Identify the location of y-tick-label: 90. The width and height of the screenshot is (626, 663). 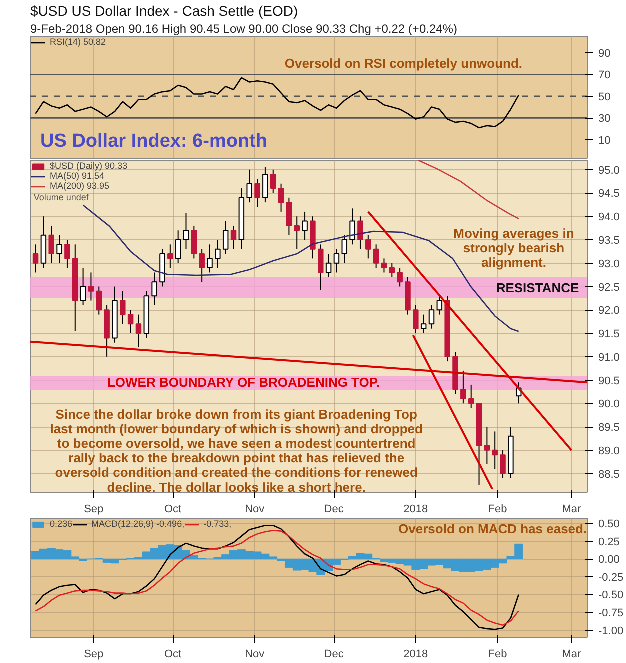
(604, 54).